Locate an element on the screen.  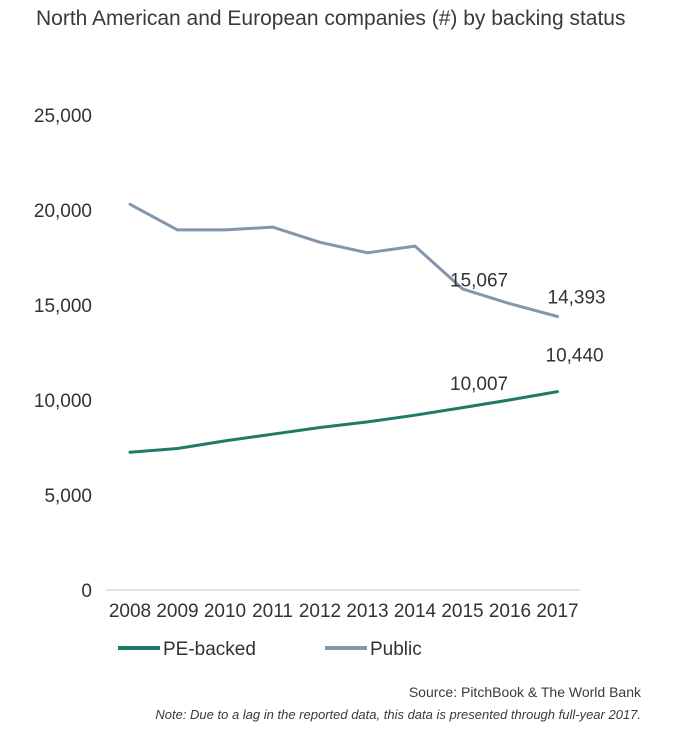
x-tick-label: 2013 is located at coordinates (367, 611).